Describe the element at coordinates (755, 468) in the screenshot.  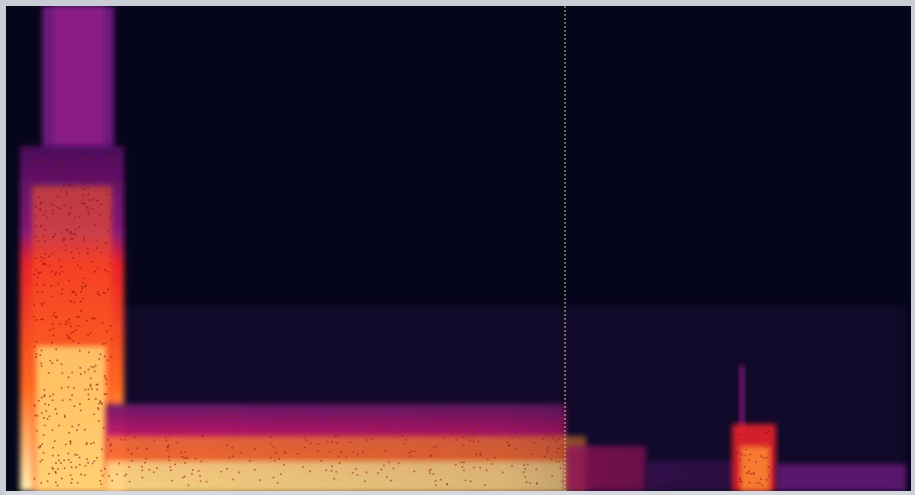
I see `secondary-event-core` at that location.